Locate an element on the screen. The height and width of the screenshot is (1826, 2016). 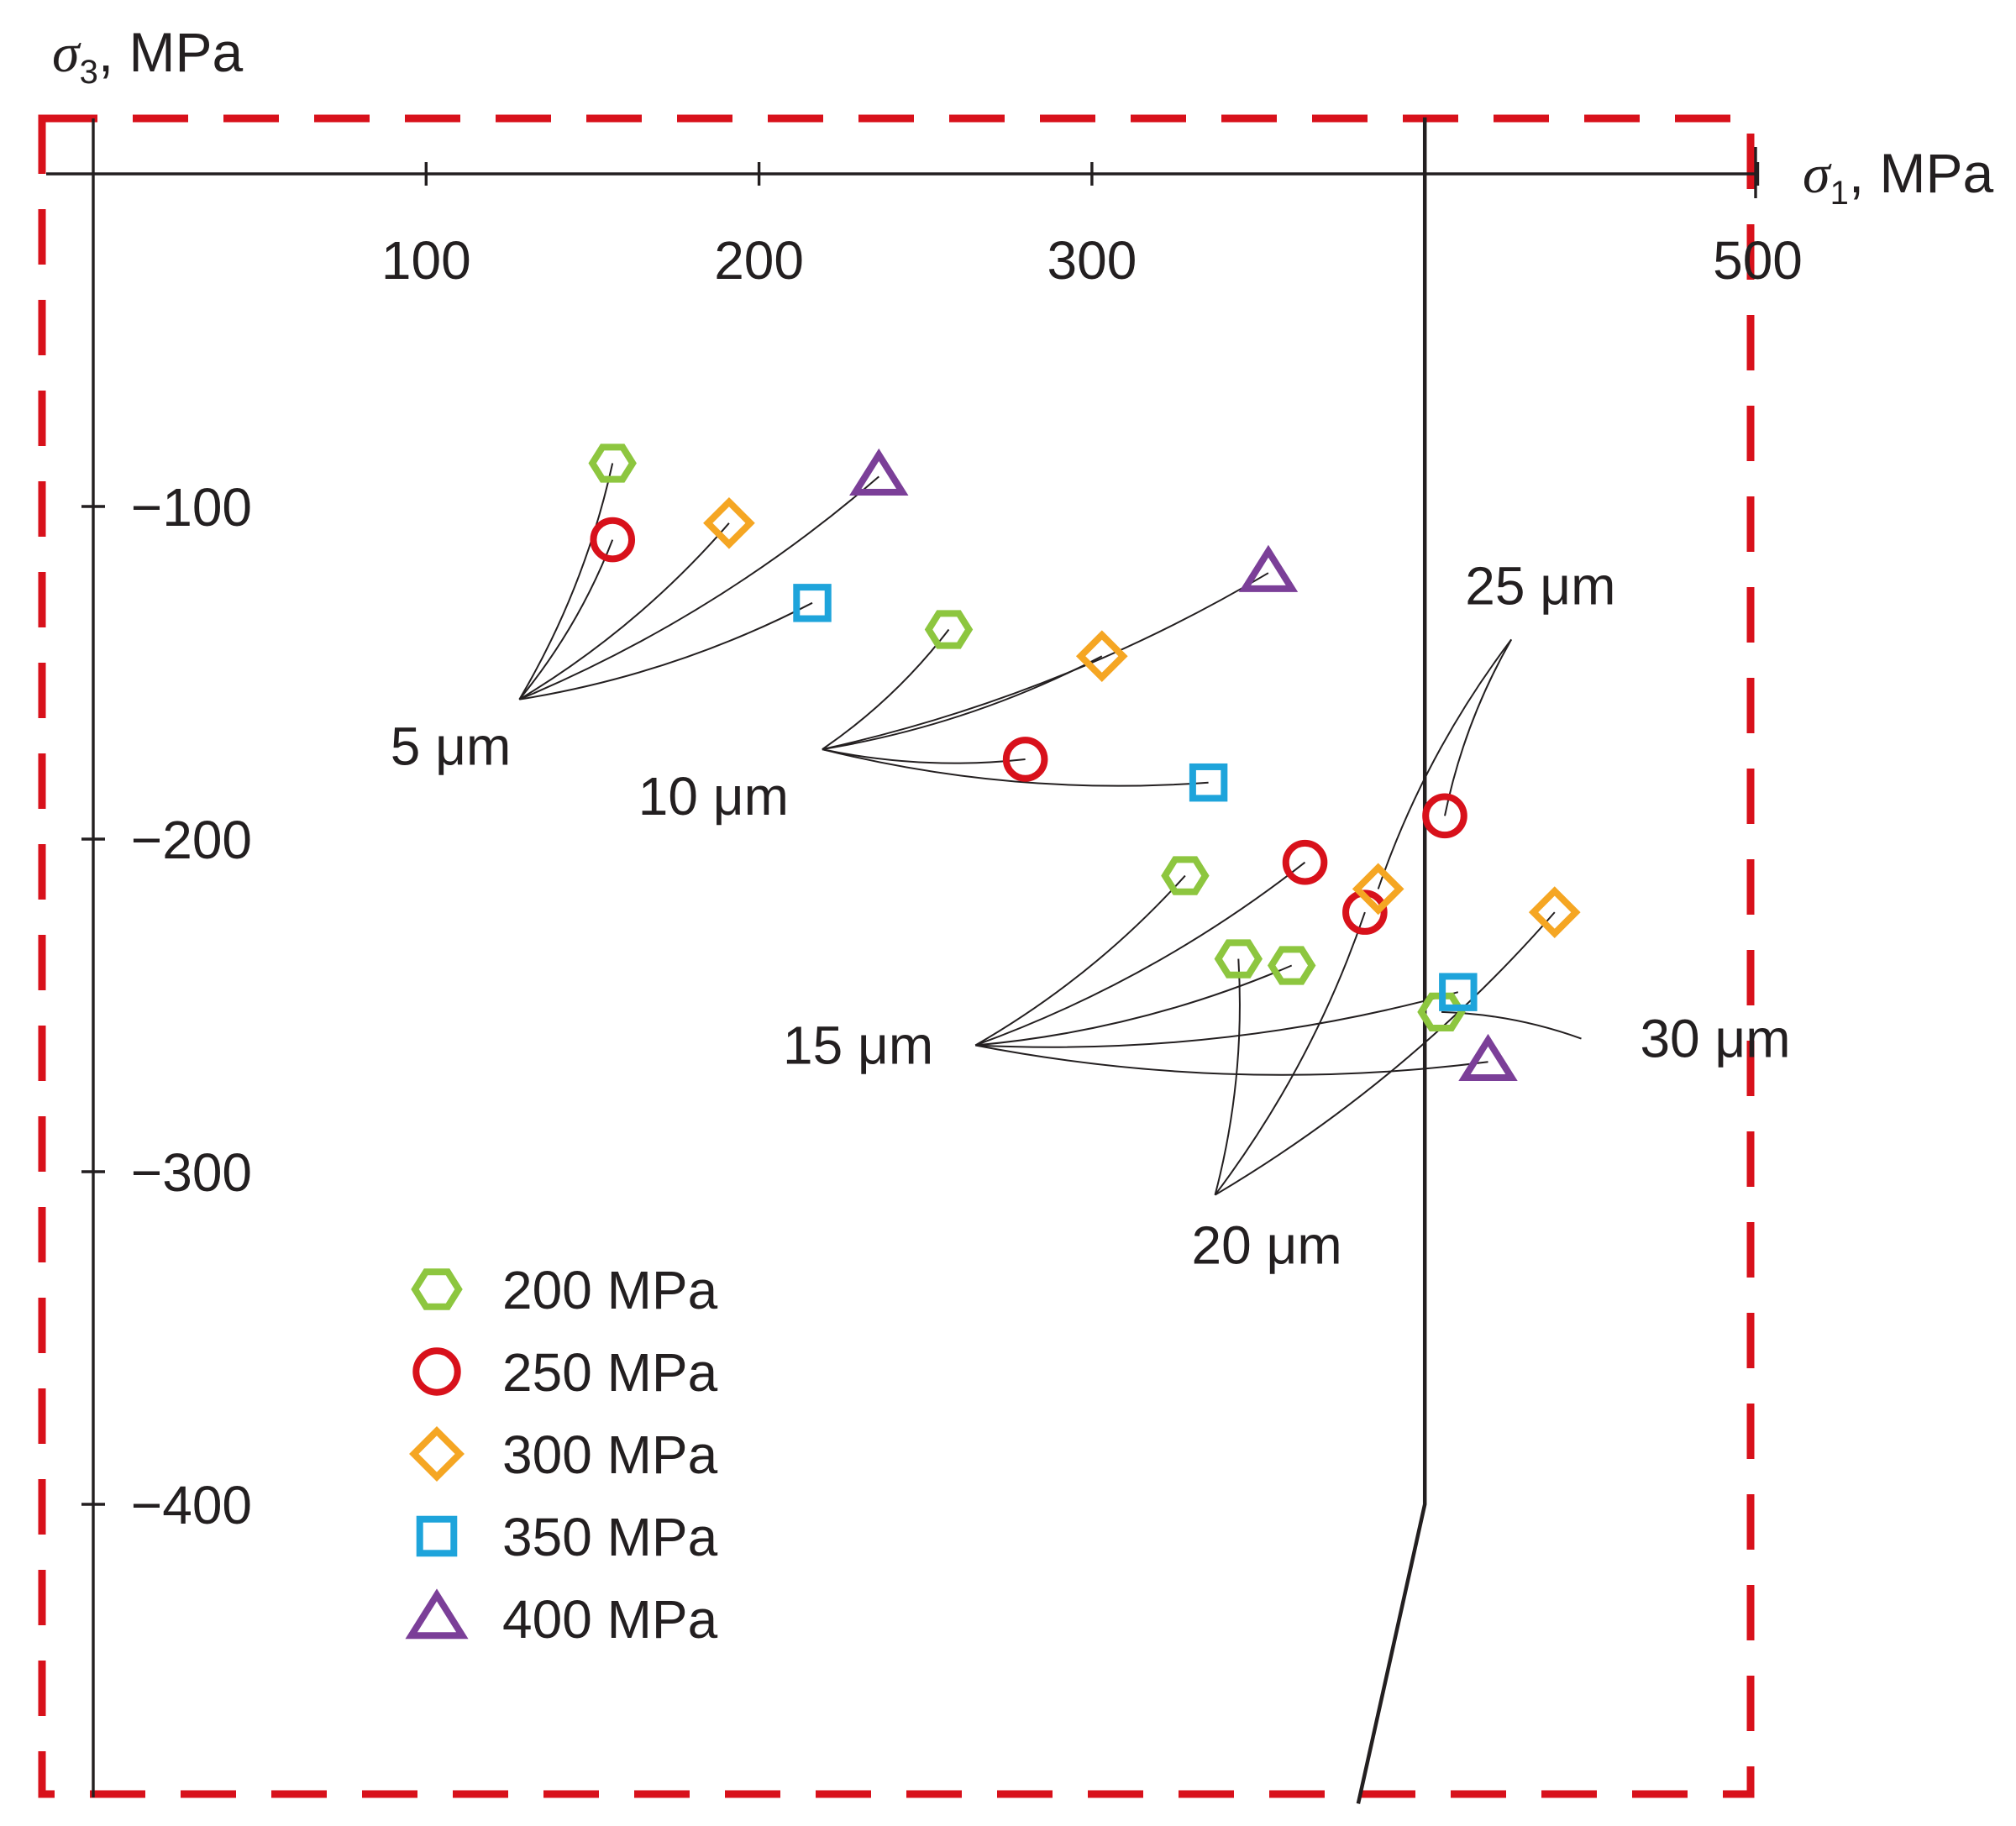
legend: 200 MPa 250 MPa 300 MPa 350 MPa 400 MPa is located at coordinates (561, 1455).